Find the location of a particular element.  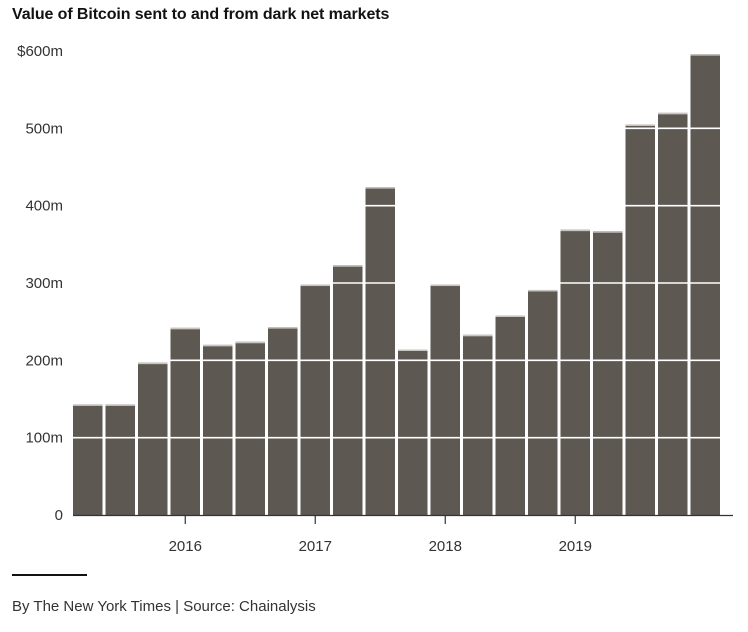

y-tick-label: 200m is located at coordinates (44, 360).